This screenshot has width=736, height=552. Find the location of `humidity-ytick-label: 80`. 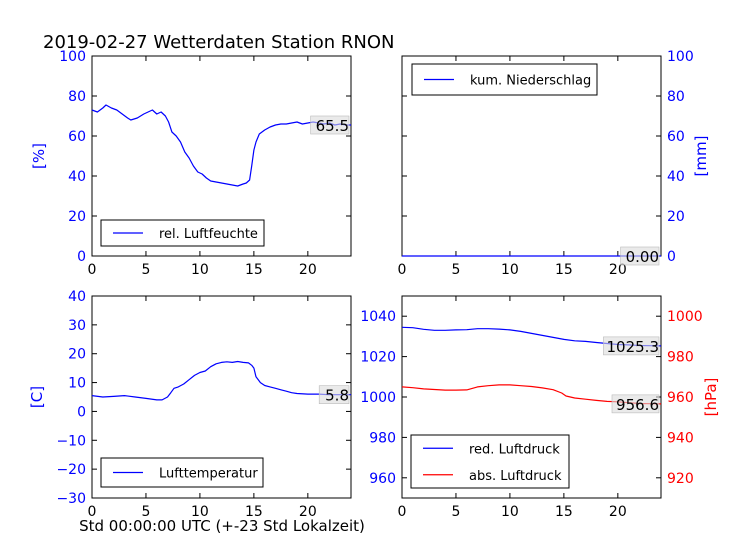

humidity-ytick-label: 80 is located at coordinates (77, 97).